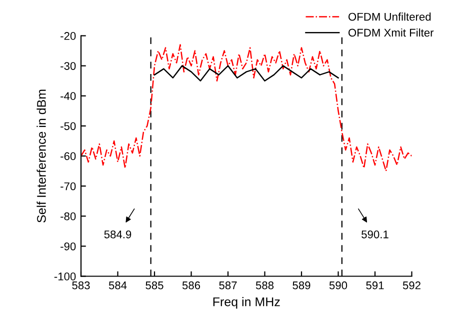 The height and width of the screenshot is (325, 450). What do you see at coordinates (389, 16) in the screenshot?
I see `legend-label: OFDM Unfiltered` at bounding box center [389, 16].